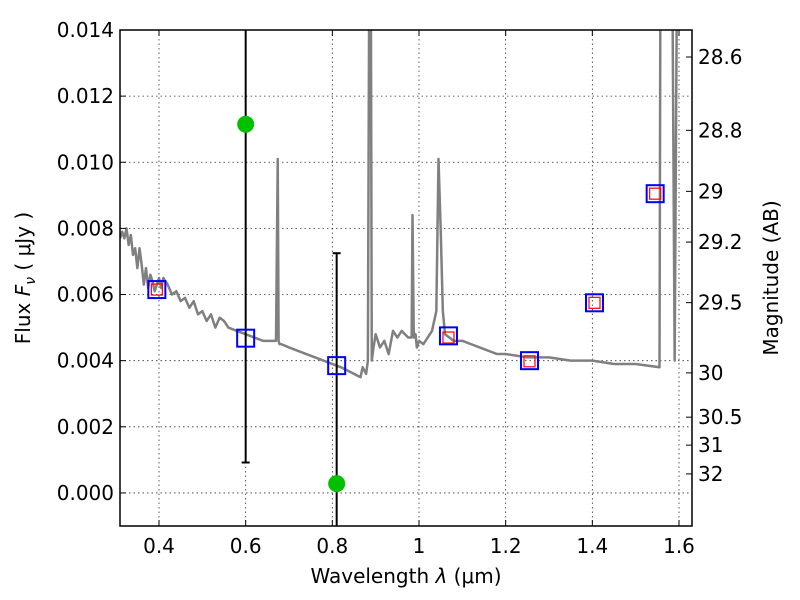  What do you see at coordinates (246, 546) in the screenshot?
I see `x-tick-label: 0.6` at bounding box center [246, 546].